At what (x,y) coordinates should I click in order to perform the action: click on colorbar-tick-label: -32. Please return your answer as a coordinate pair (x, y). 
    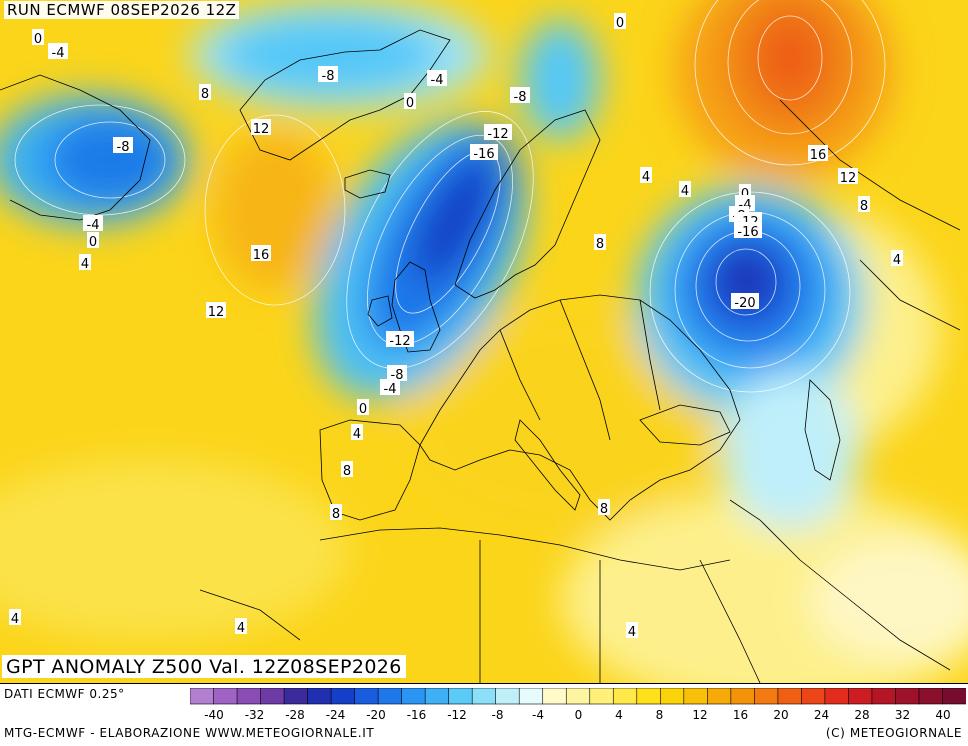
    Looking at the image, I should click on (254, 715).